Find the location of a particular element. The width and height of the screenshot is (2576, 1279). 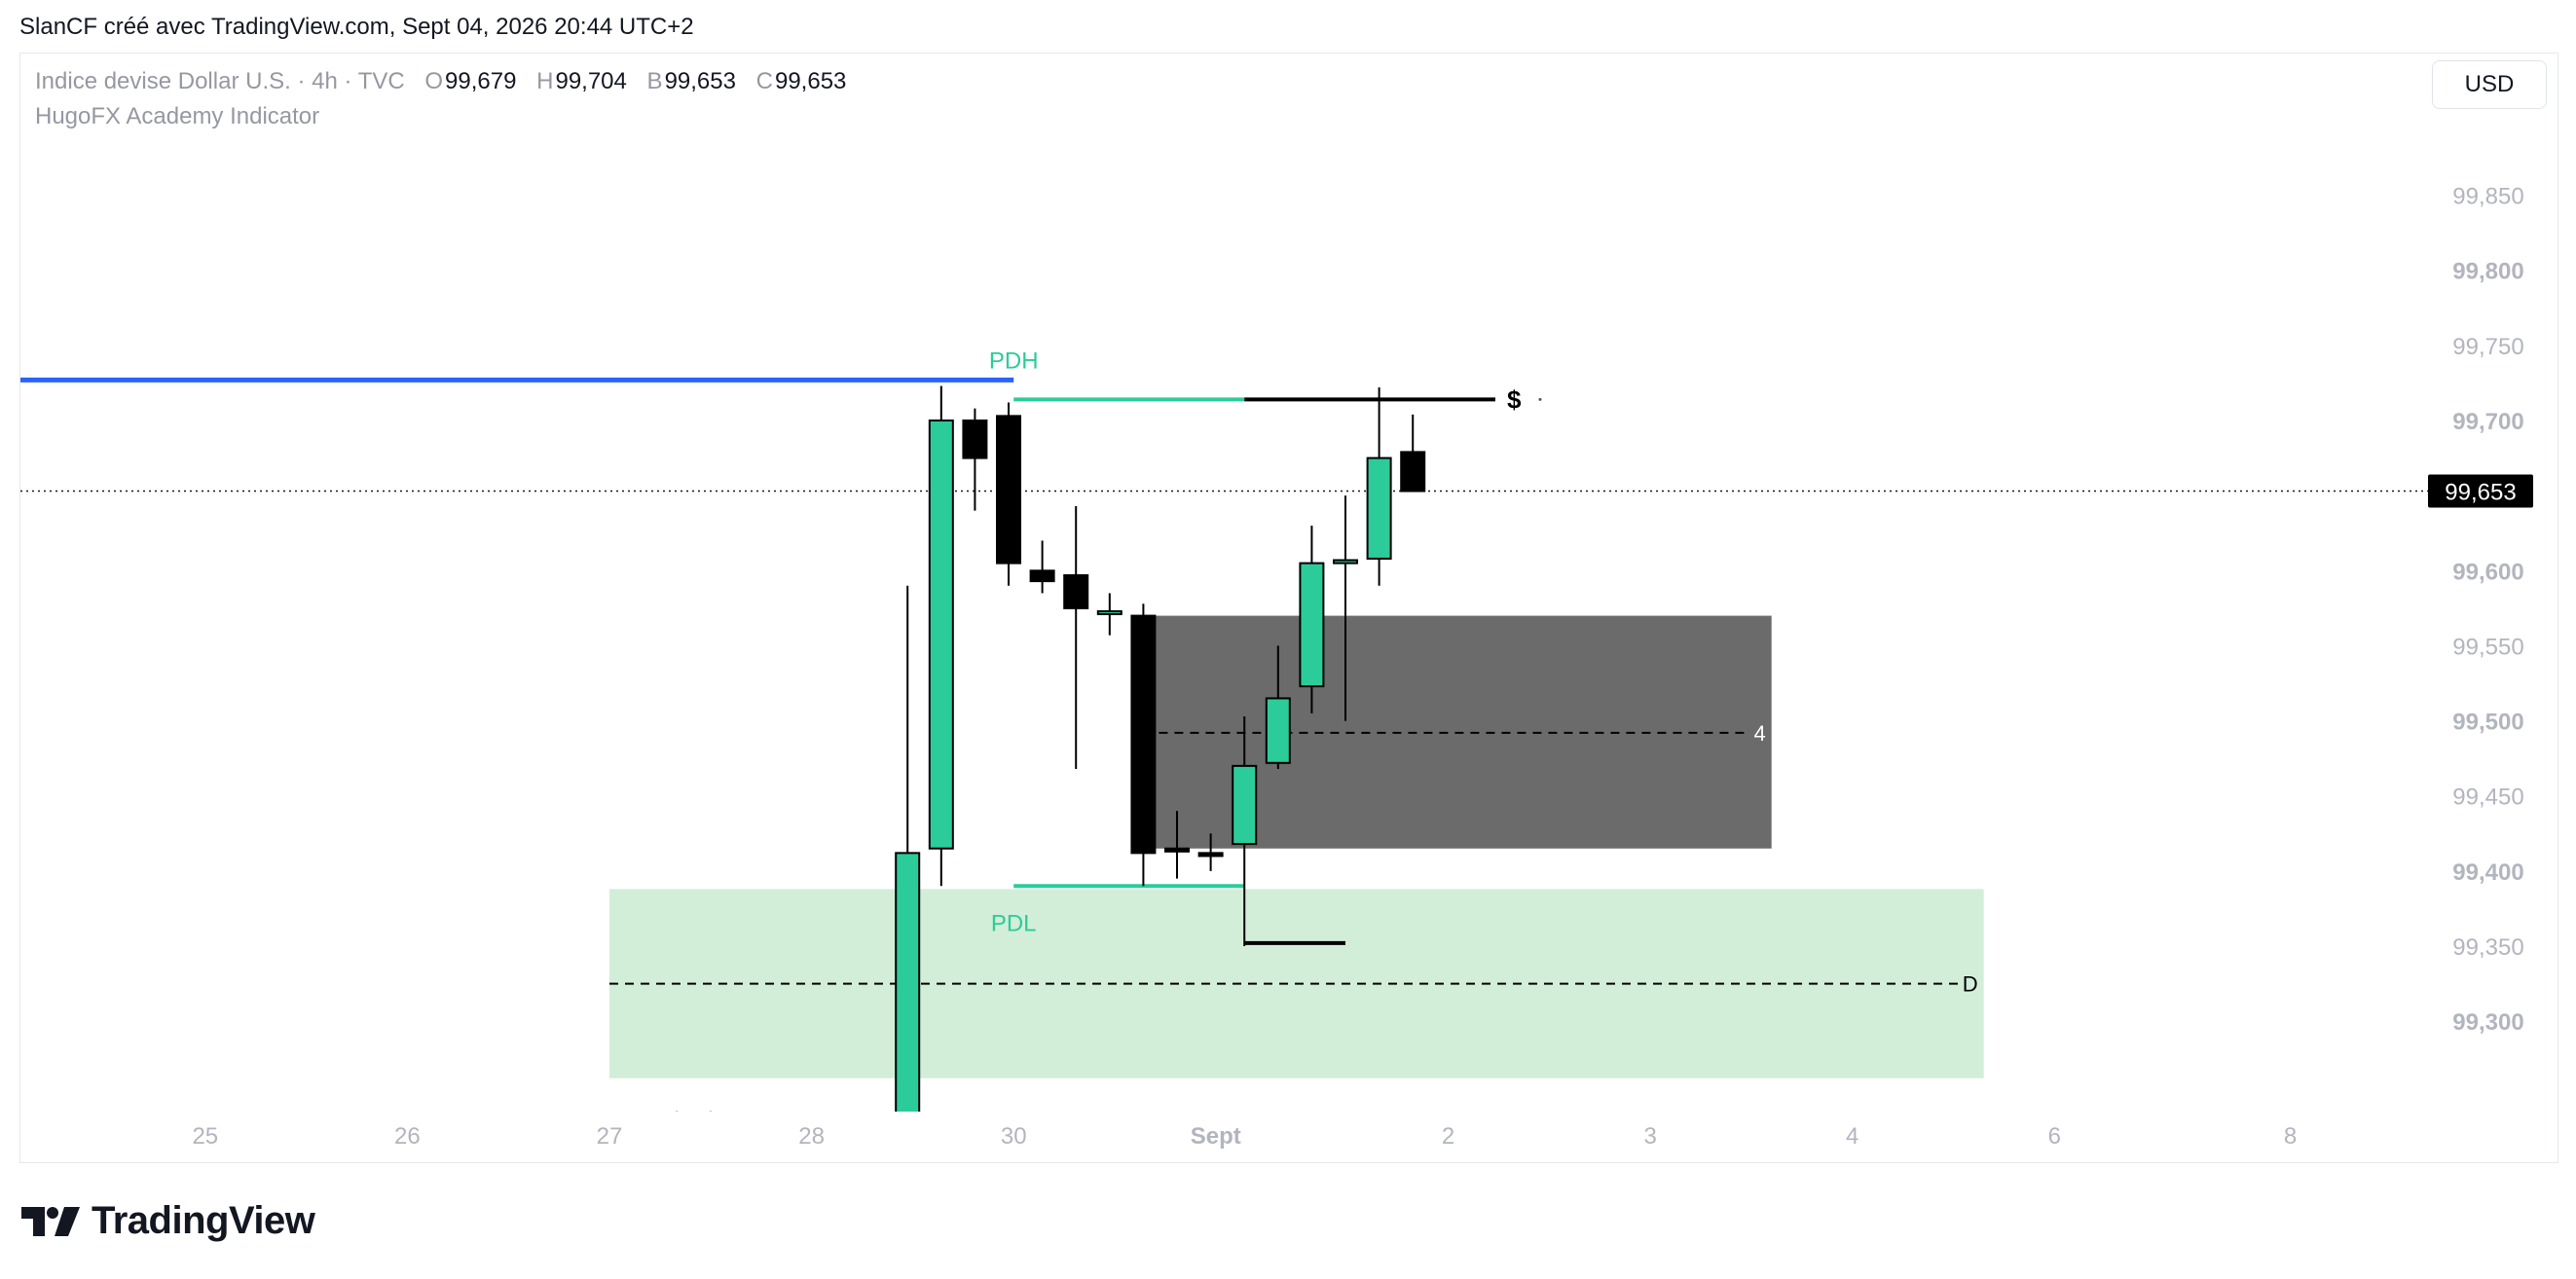

price-tick-label: 99,700 is located at coordinates (2487, 422).